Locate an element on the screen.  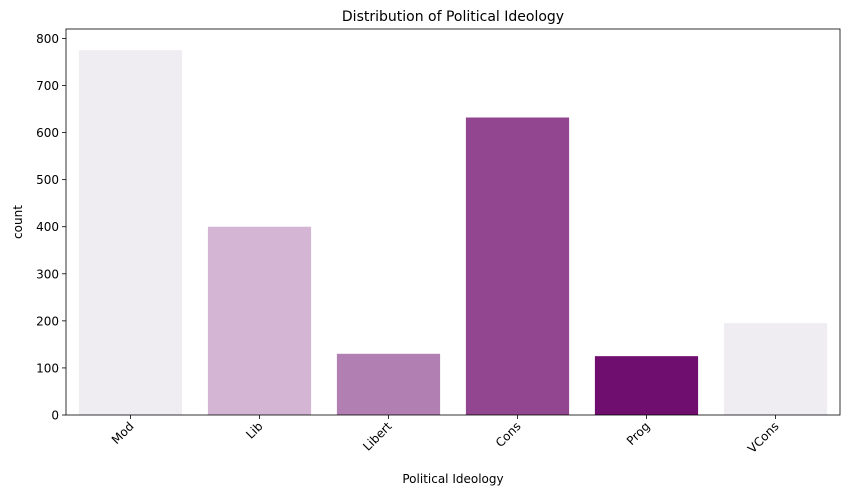
chart-title: Distribution of Political Ideology is located at coordinates (453, 17).